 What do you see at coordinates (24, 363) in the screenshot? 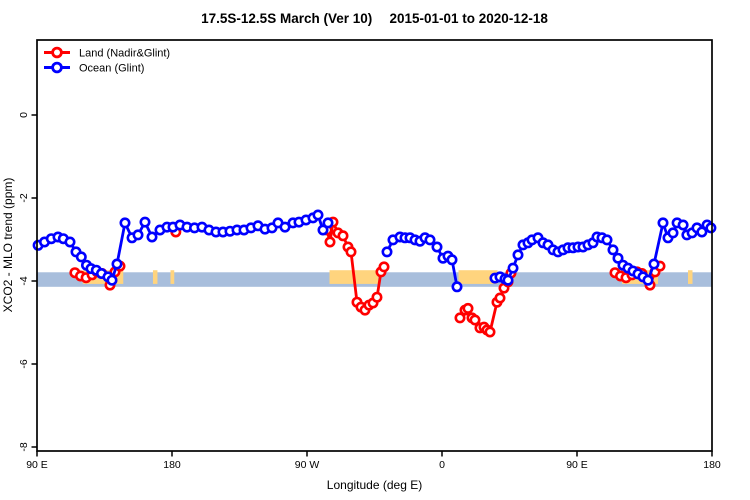
I see `y-axis-tick-label: -6` at bounding box center [24, 363].